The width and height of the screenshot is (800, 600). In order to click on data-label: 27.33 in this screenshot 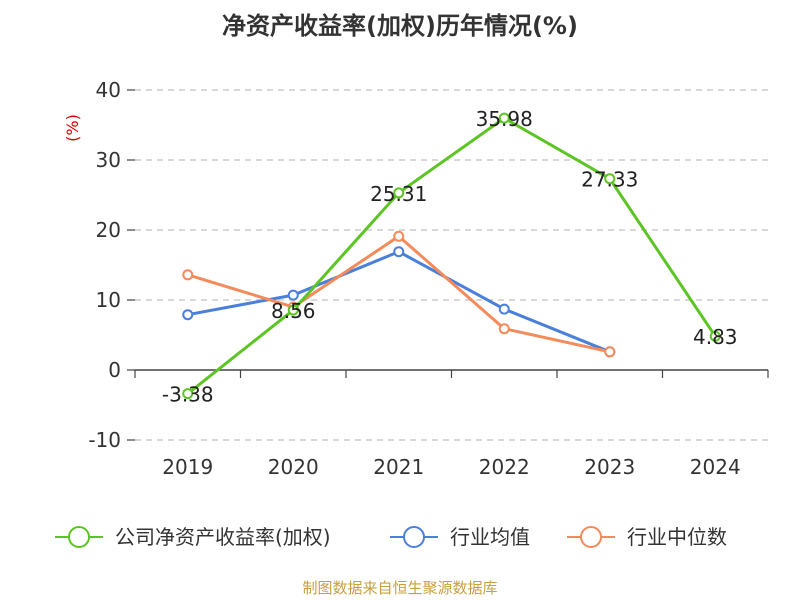, I will do `click(609, 180)`.